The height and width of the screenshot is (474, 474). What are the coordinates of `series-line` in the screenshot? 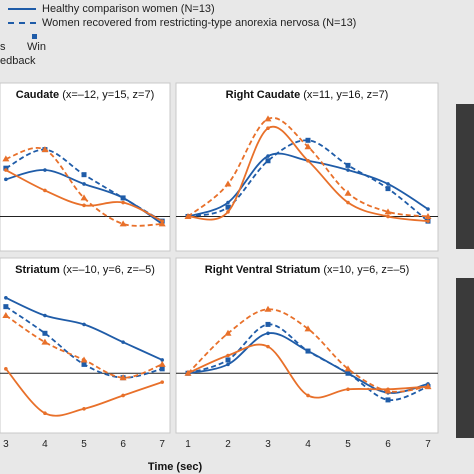 It's located at (84, 187).